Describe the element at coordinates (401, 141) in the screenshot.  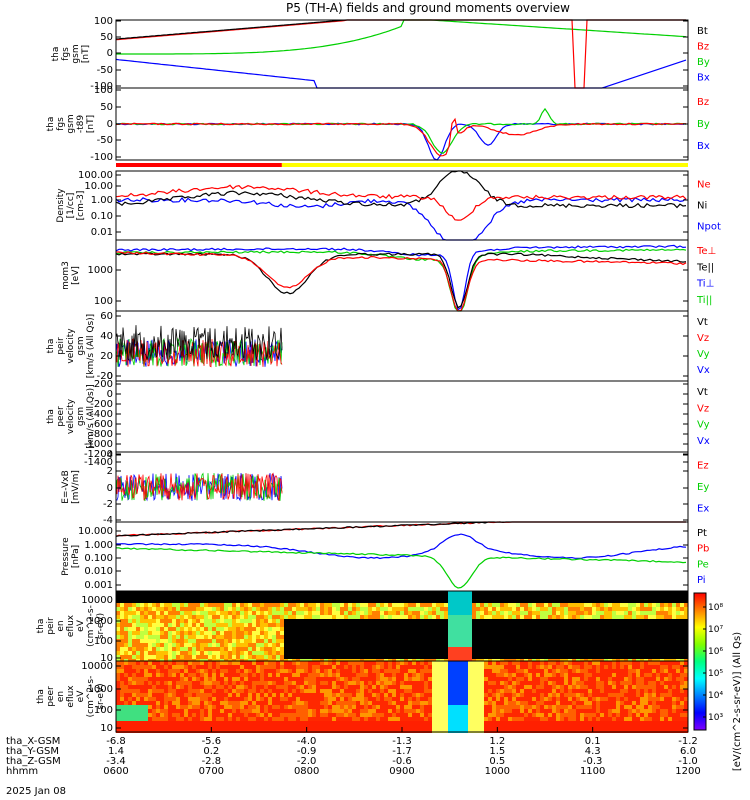
I see `series-line-Bx` at that location.